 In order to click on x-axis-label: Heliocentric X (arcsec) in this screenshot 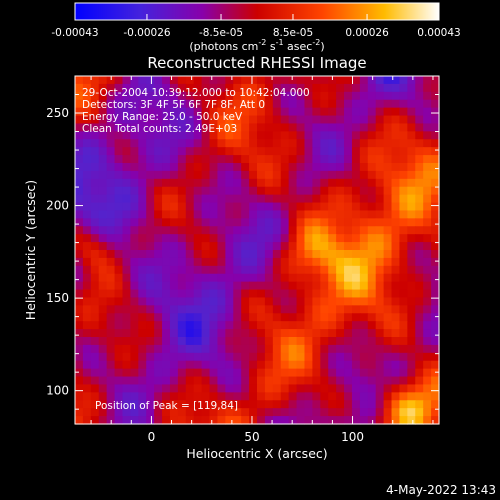, I will do `click(256, 453)`.